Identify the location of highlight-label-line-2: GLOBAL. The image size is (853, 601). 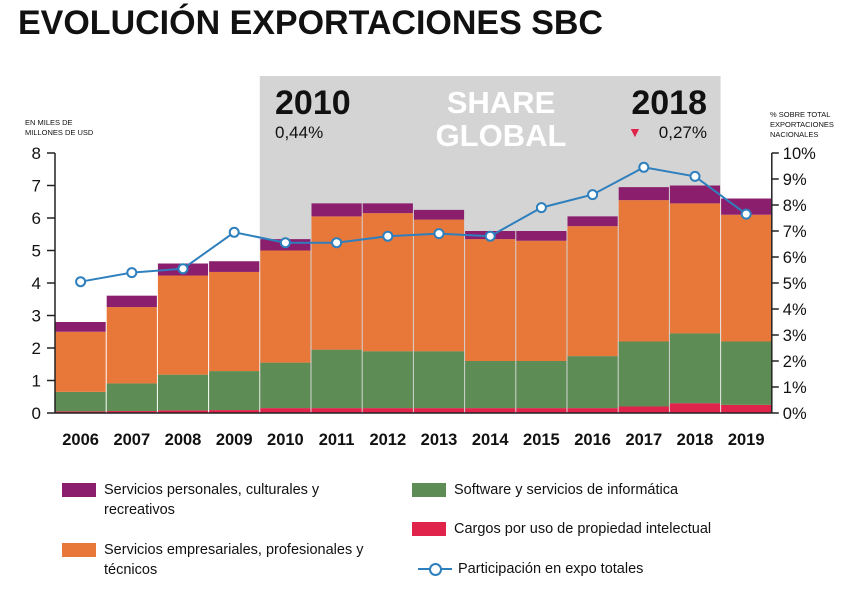
(501, 135).